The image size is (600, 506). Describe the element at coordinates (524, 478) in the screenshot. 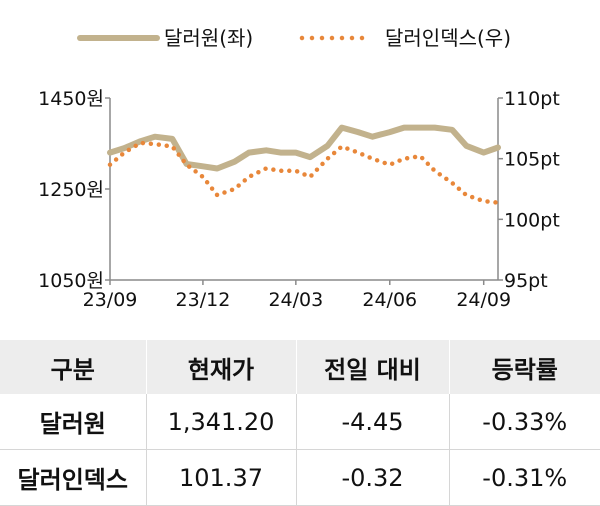

I see `row-change-rate: -0.31%` at that location.